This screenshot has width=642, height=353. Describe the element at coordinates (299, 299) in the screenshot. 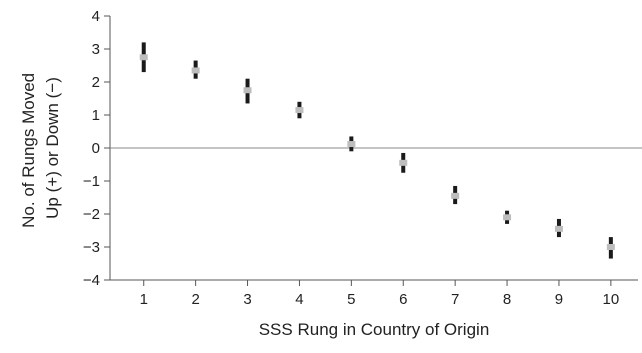

I see `x-tick-label: 4` at that location.